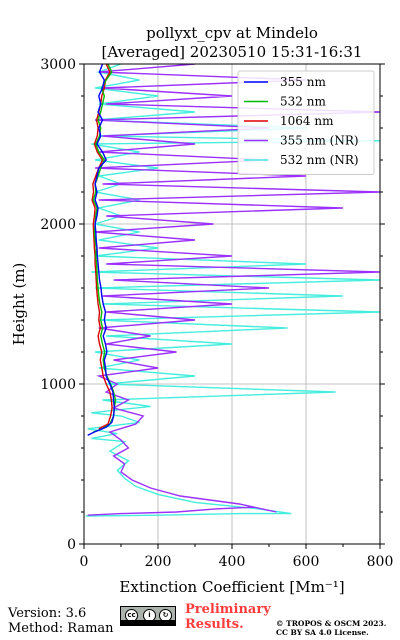 The image size is (400, 640). What do you see at coordinates (319, 141) in the screenshot?
I see `legend-label: 355 nm (NR)` at bounding box center [319, 141].